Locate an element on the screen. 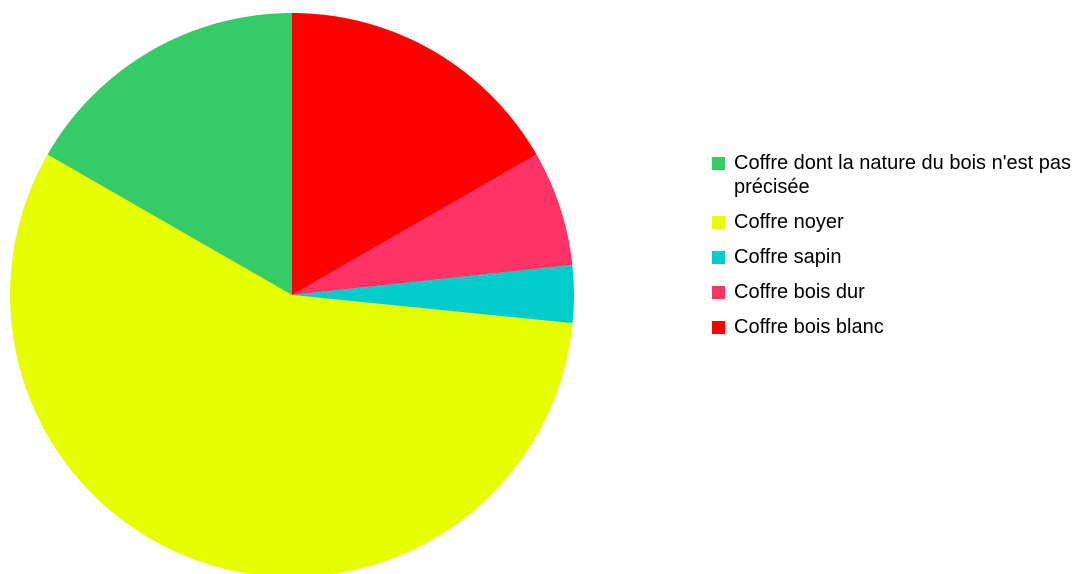 The image size is (1074, 574). legend-swatch-unspecified is located at coordinates (718, 163).